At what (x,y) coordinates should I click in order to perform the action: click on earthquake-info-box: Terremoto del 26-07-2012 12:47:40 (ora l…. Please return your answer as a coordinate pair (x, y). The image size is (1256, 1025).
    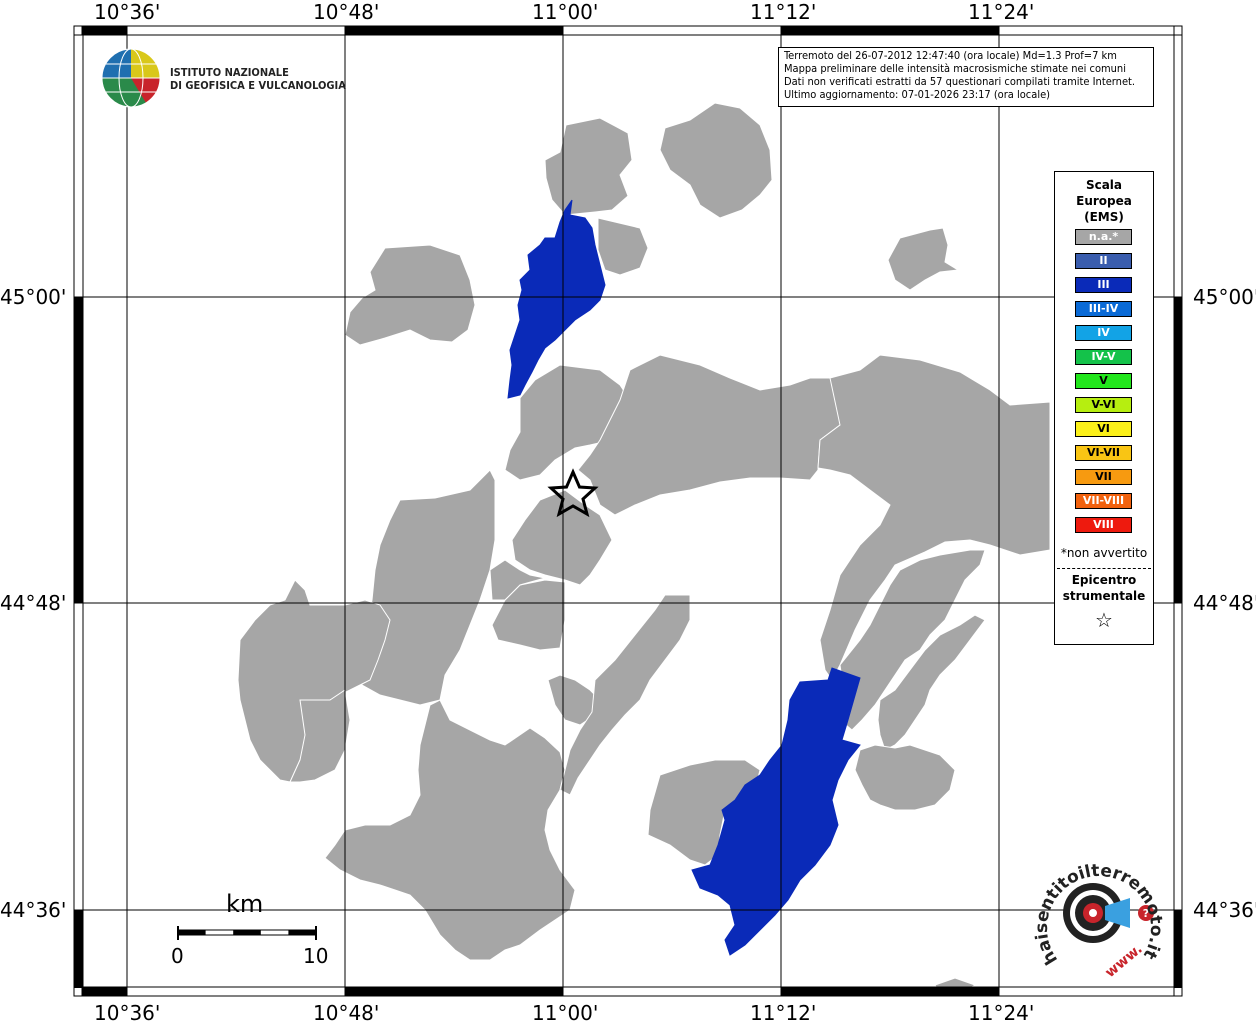
    Looking at the image, I should click on (966, 77).